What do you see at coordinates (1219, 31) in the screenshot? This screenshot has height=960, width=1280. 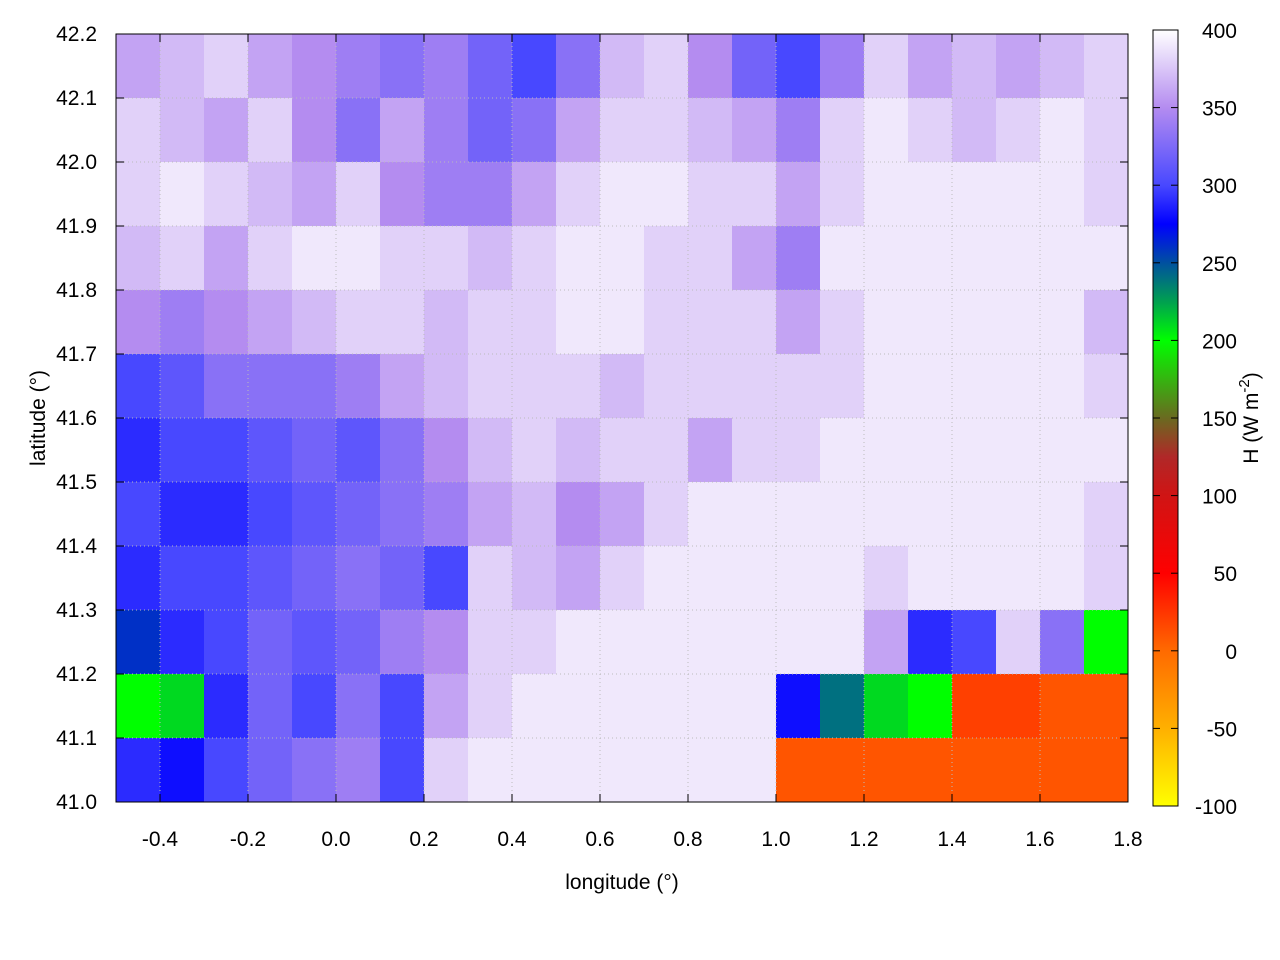 I see `colorbar-tick-label: 400` at bounding box center [1219, 31].